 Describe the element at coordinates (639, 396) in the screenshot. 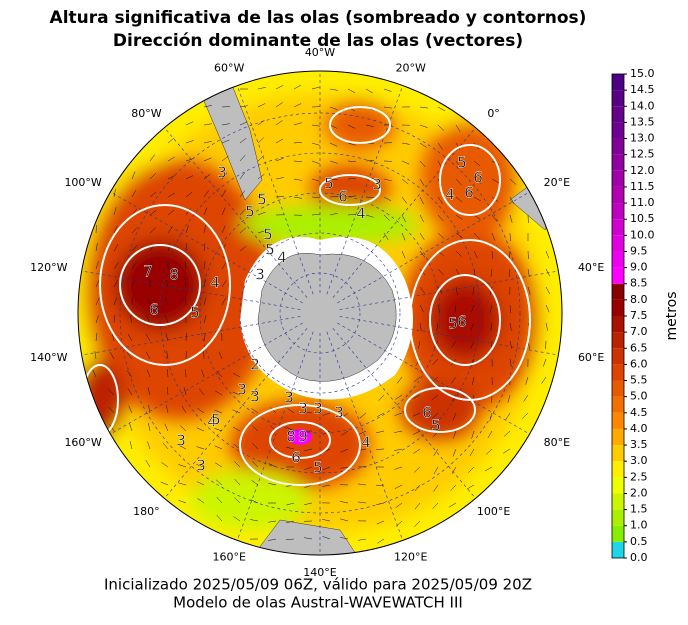

I see `colorbar-tick-label: 5.0` at that location.